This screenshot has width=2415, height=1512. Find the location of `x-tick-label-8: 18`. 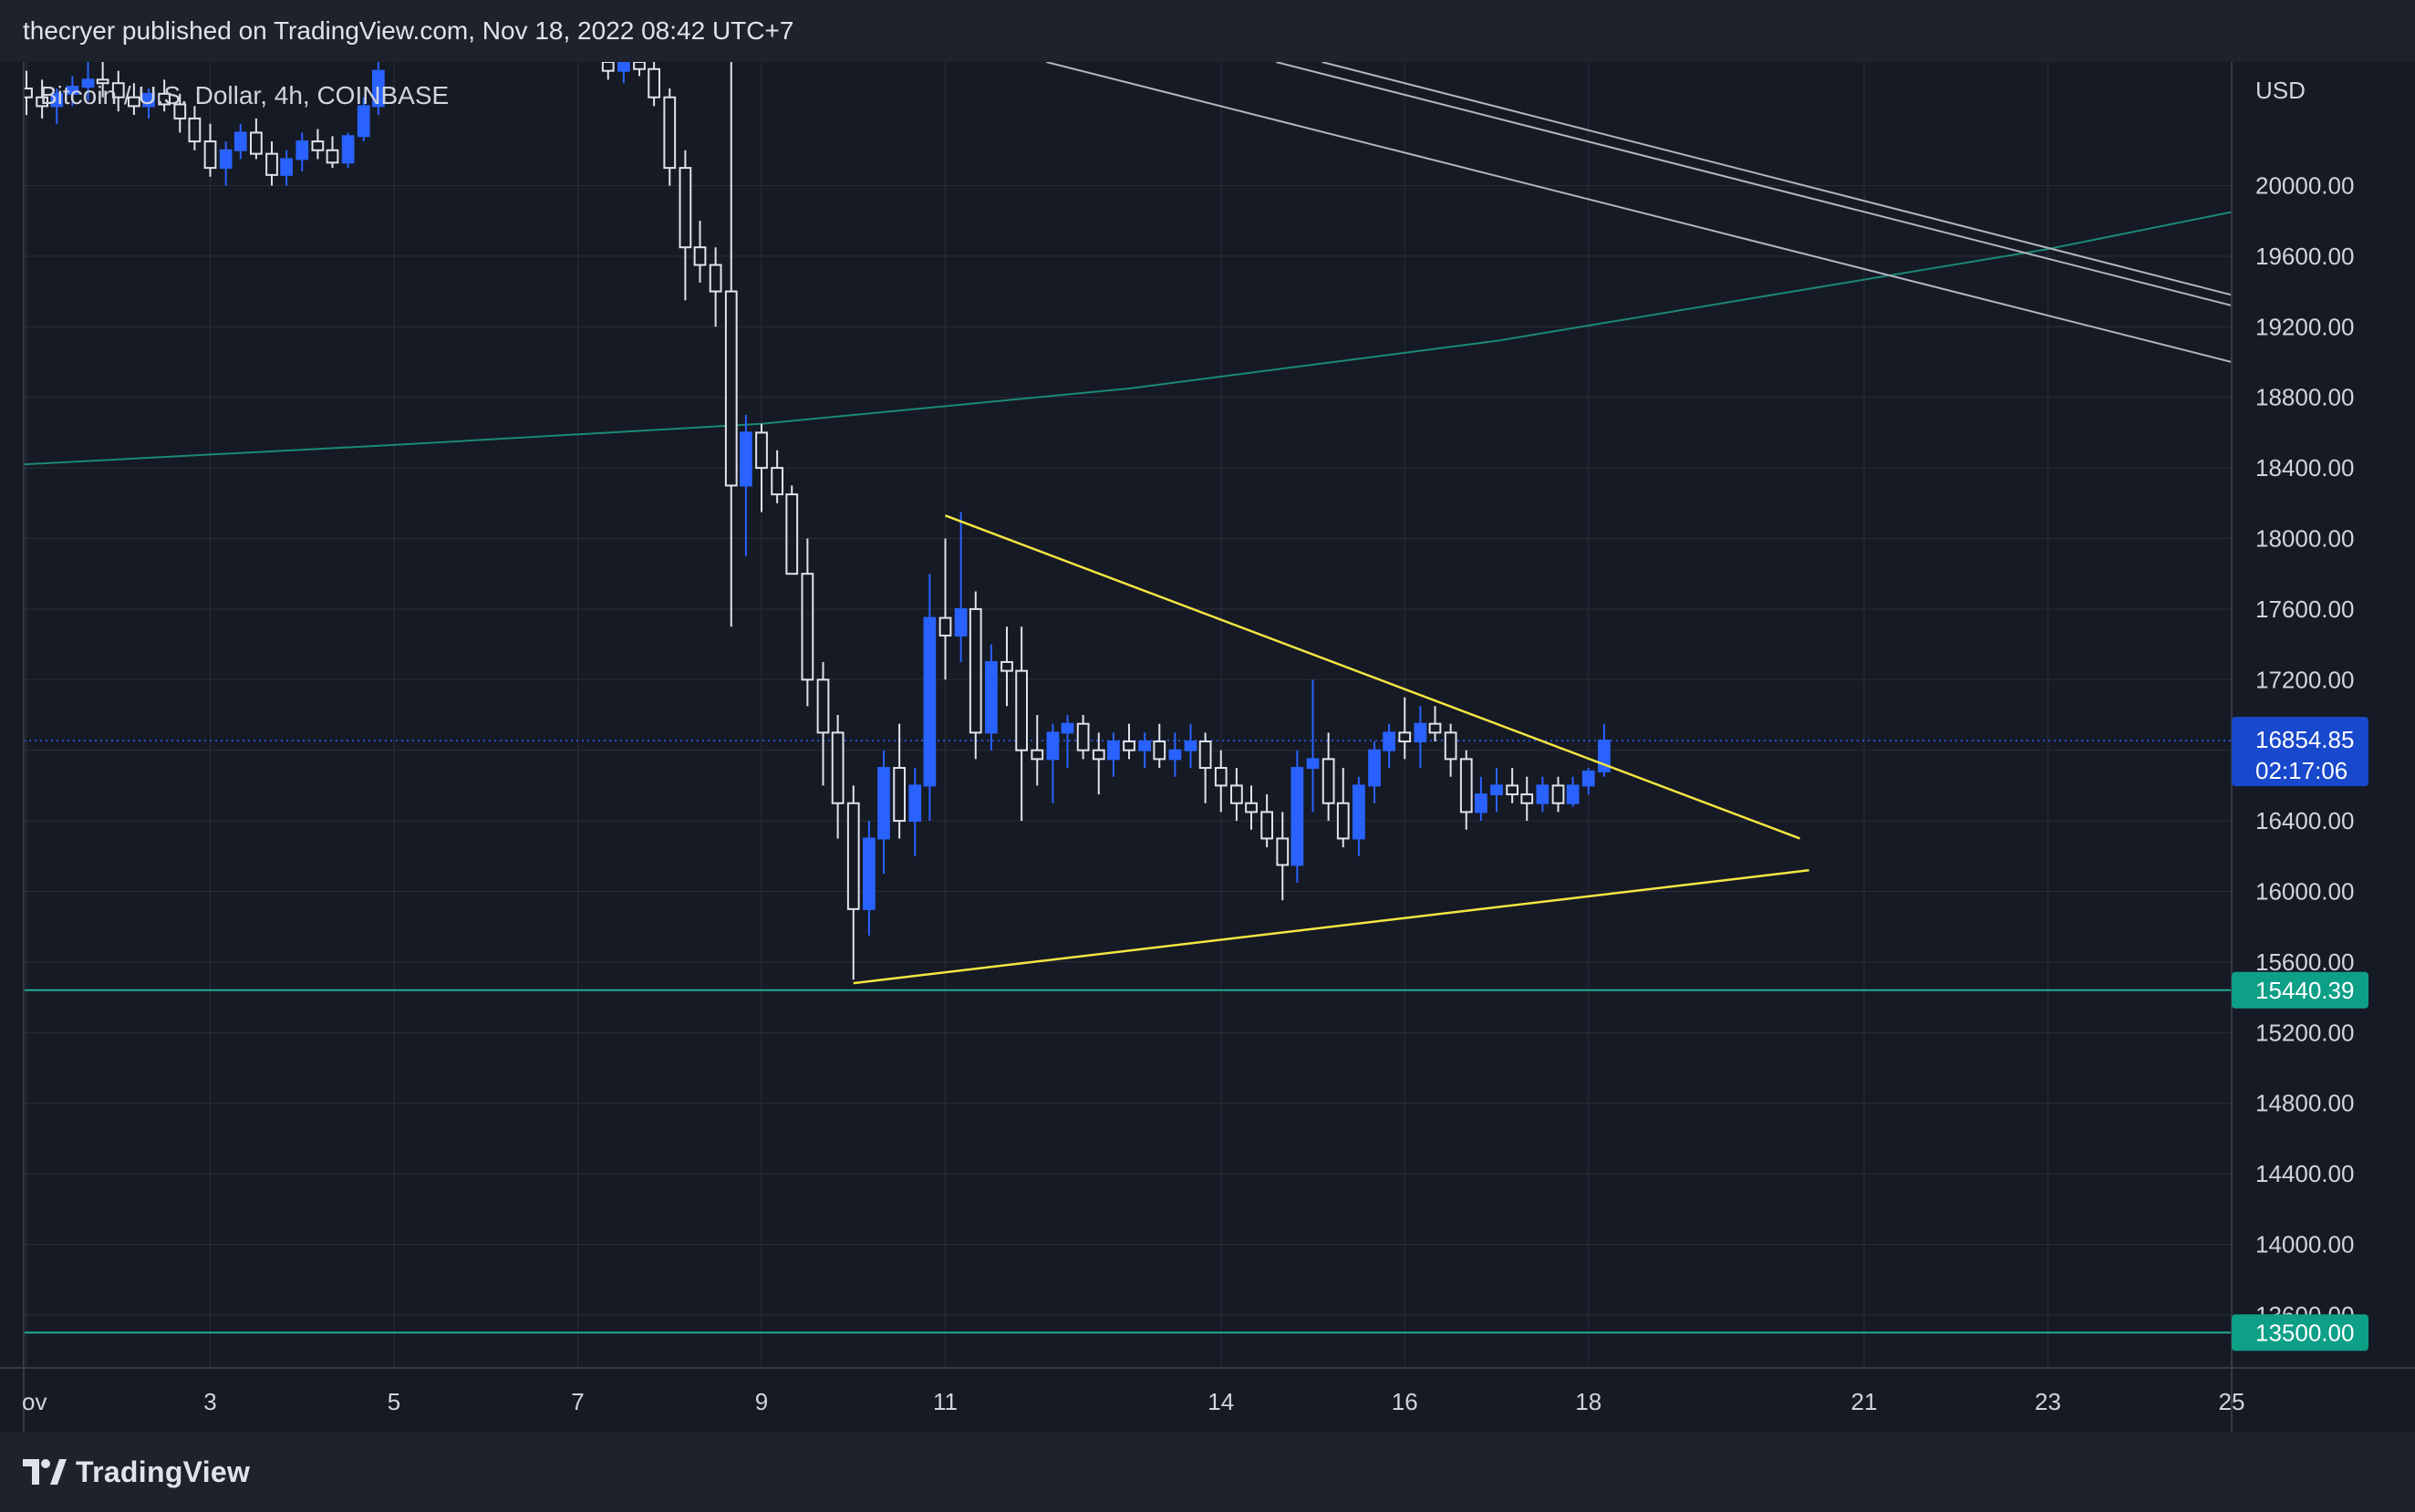

x-tick-label-8: 18 is located at coordinates (1588, 1401).